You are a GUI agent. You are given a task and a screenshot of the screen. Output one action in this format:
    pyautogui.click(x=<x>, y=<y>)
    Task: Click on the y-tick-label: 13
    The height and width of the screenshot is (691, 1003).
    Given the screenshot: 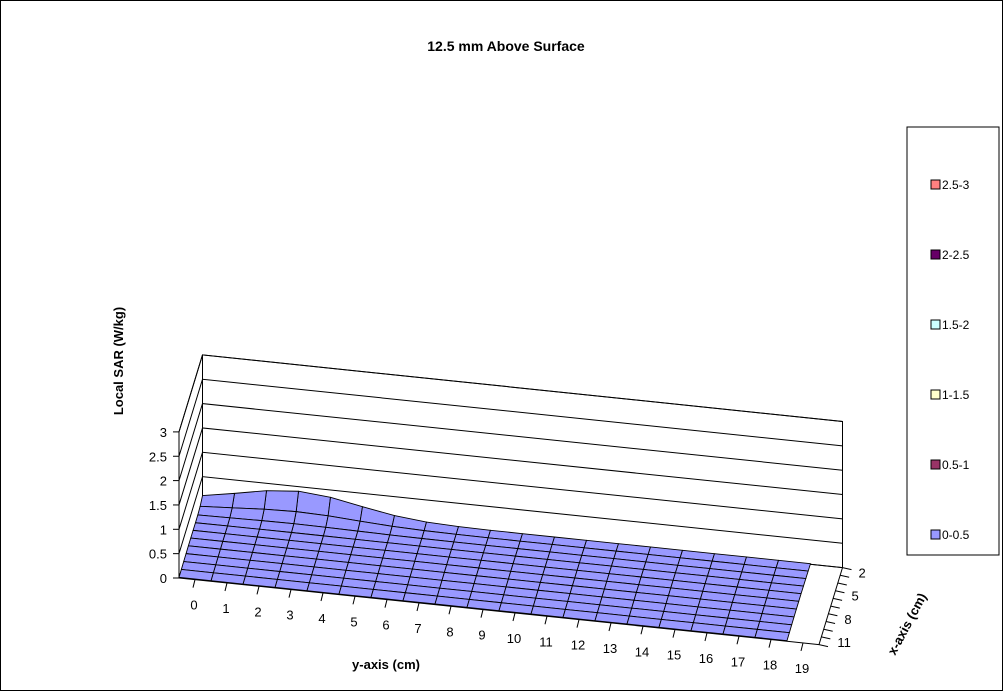 What is the action you would take?
    pyautogui.click(x=610, y=648)
    